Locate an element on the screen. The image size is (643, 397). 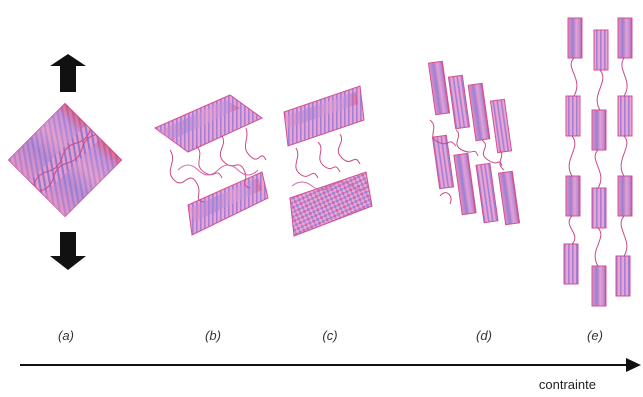
stage-label-b: (b) is located at coordinates (213, 335).